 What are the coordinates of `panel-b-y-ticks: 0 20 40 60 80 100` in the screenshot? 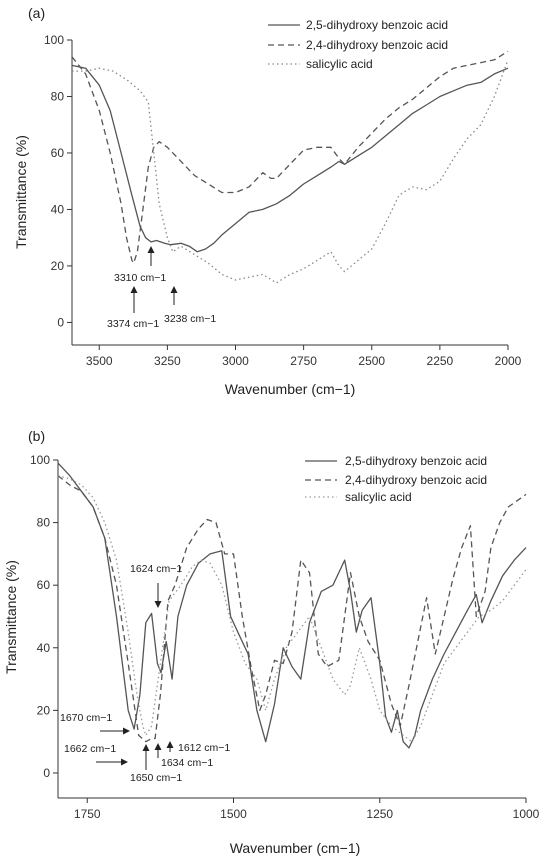 It's located at (44, 616).